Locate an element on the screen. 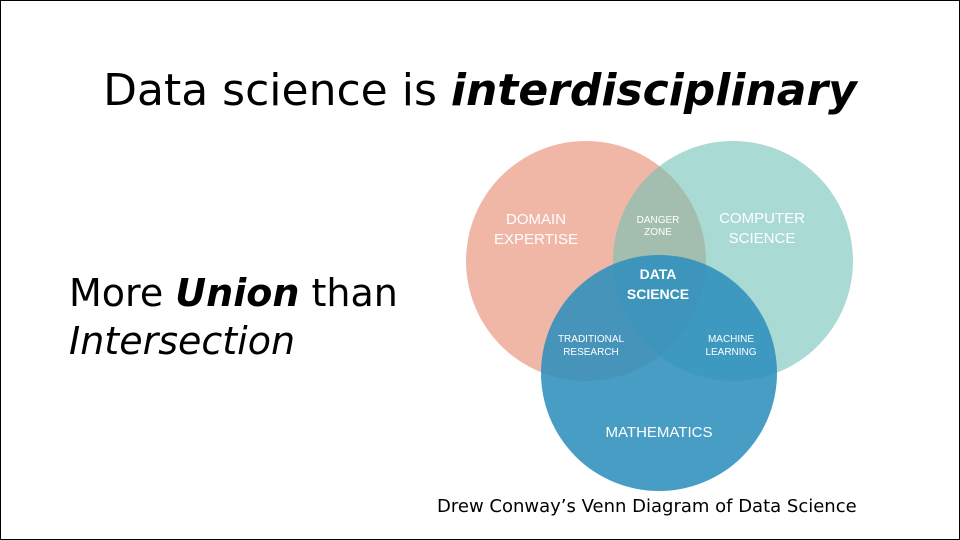  traditional-label-line-1: TRADITIONAL is located at coordinates (591, 339).